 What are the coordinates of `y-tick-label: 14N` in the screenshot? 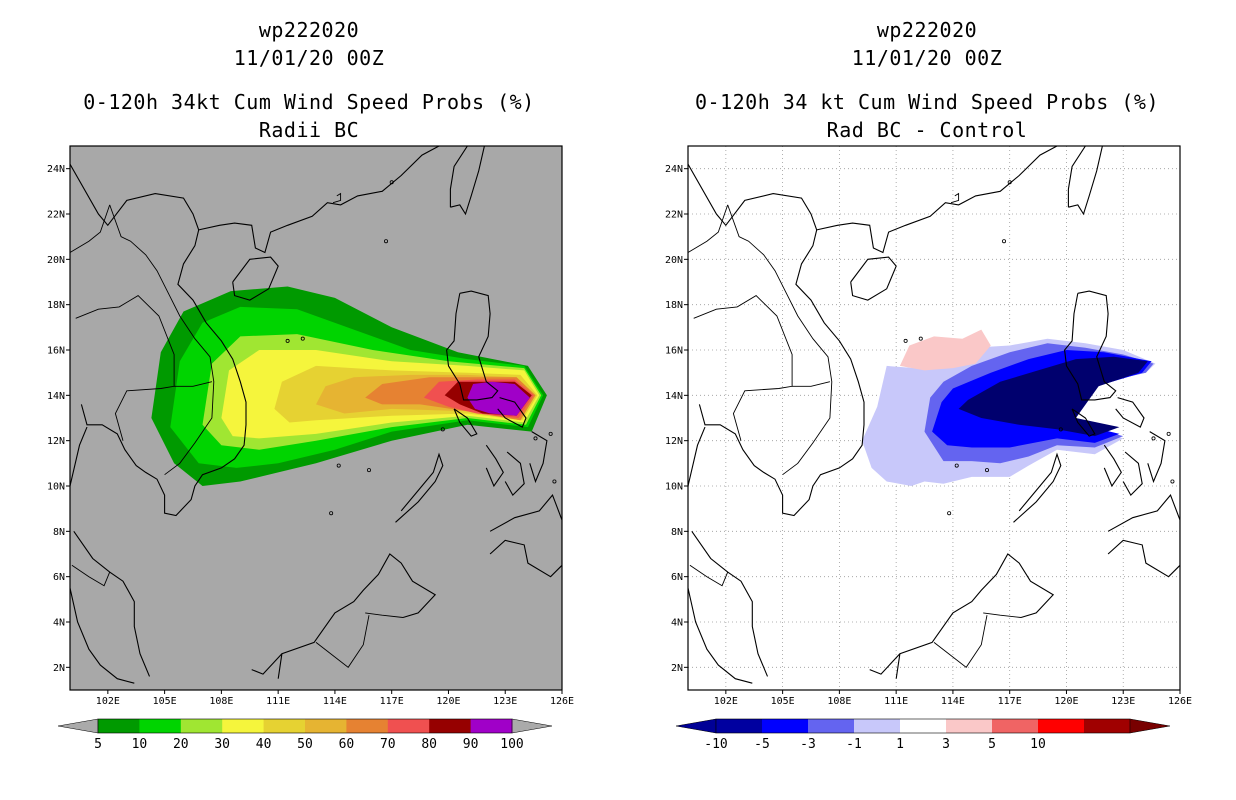 It's located at (56, 396).